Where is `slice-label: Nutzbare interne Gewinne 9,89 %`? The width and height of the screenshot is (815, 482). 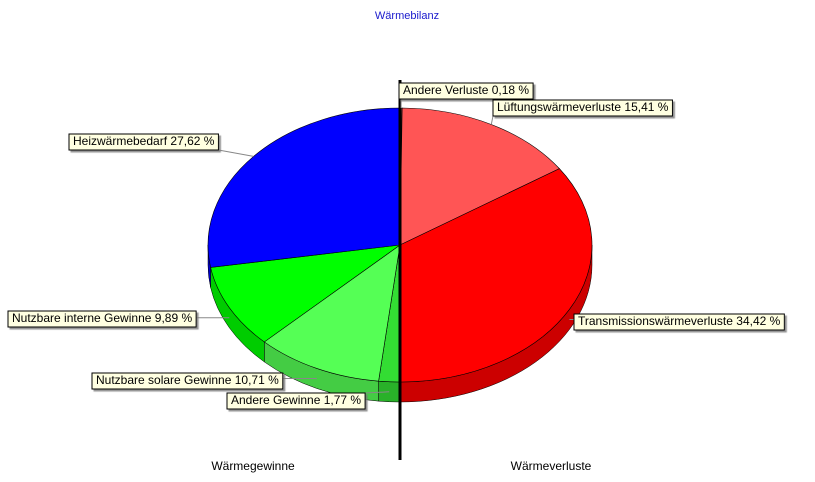
slice-label: Nutzbare interne Gewinne 9,89 % is located at coordinates (118, 319).